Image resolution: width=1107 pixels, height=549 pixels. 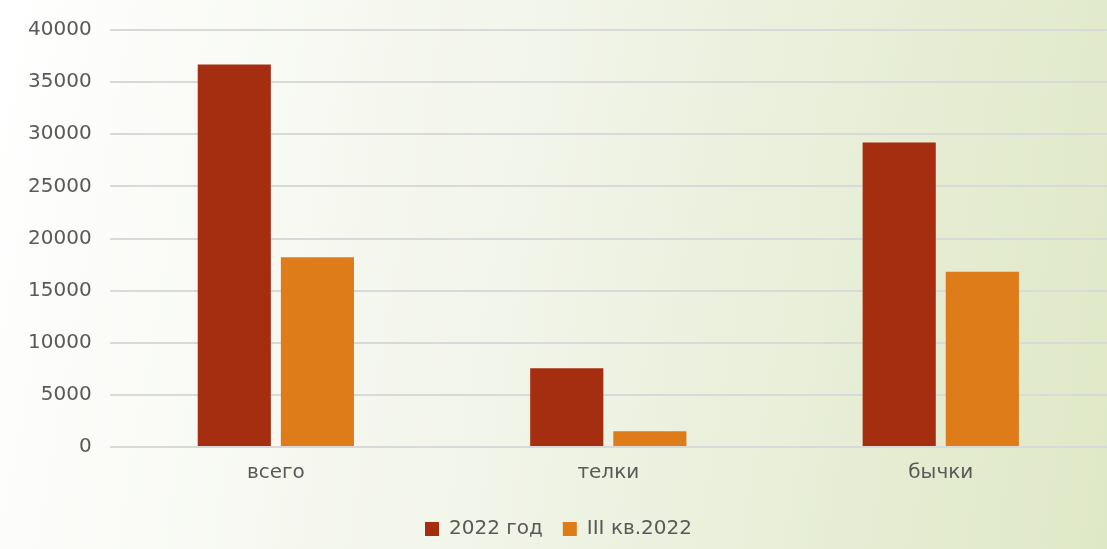 I want to click on legend-label: 2022 год, so click(x=496, y=527).